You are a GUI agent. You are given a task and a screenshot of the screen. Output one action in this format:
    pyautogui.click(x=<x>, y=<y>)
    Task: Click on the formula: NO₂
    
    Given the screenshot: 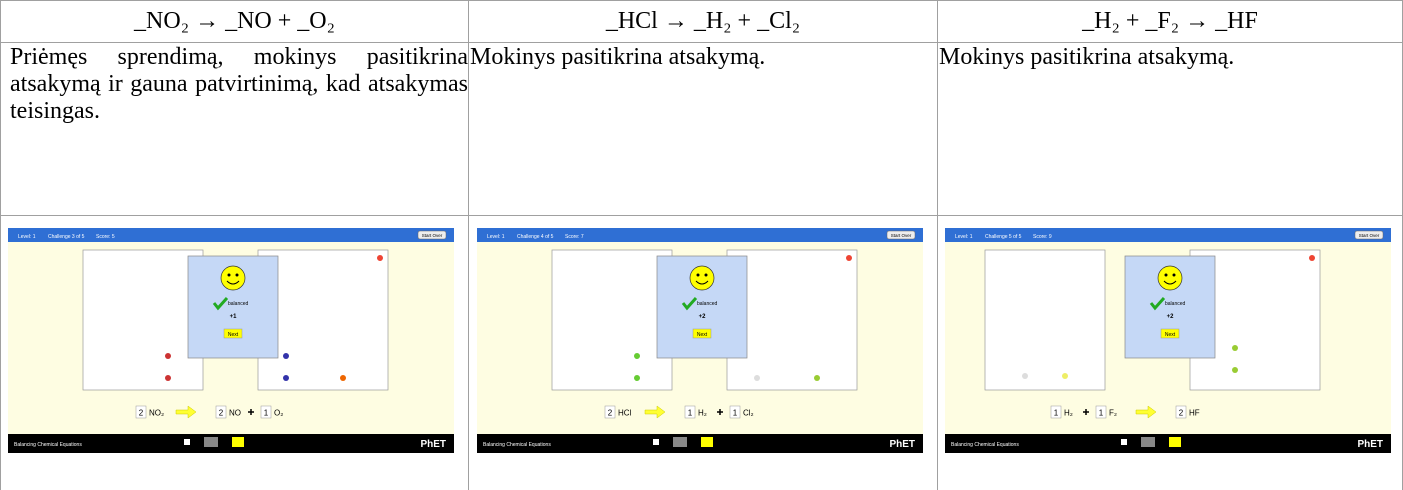 What is the action you would take?
    pyautogui.click(x=156, y=413)
    